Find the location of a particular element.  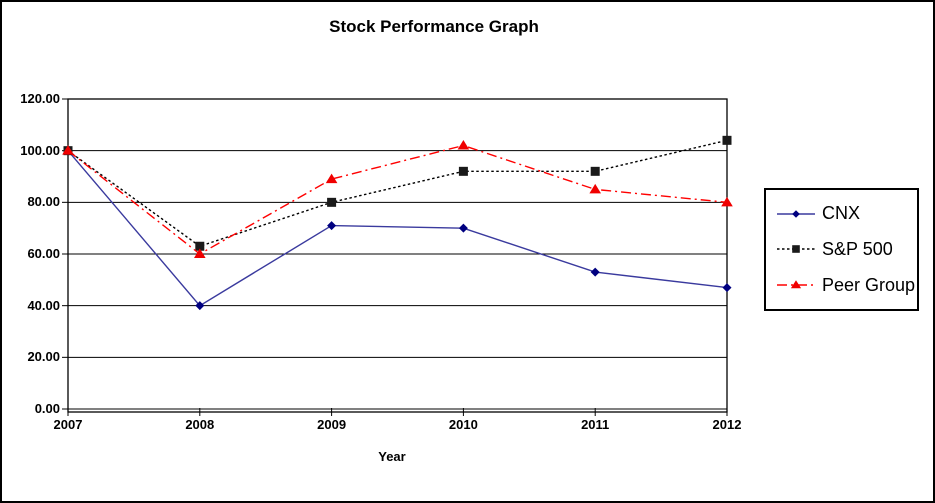

legend-item-cnx: CNX is located at coordinates (845, 213).